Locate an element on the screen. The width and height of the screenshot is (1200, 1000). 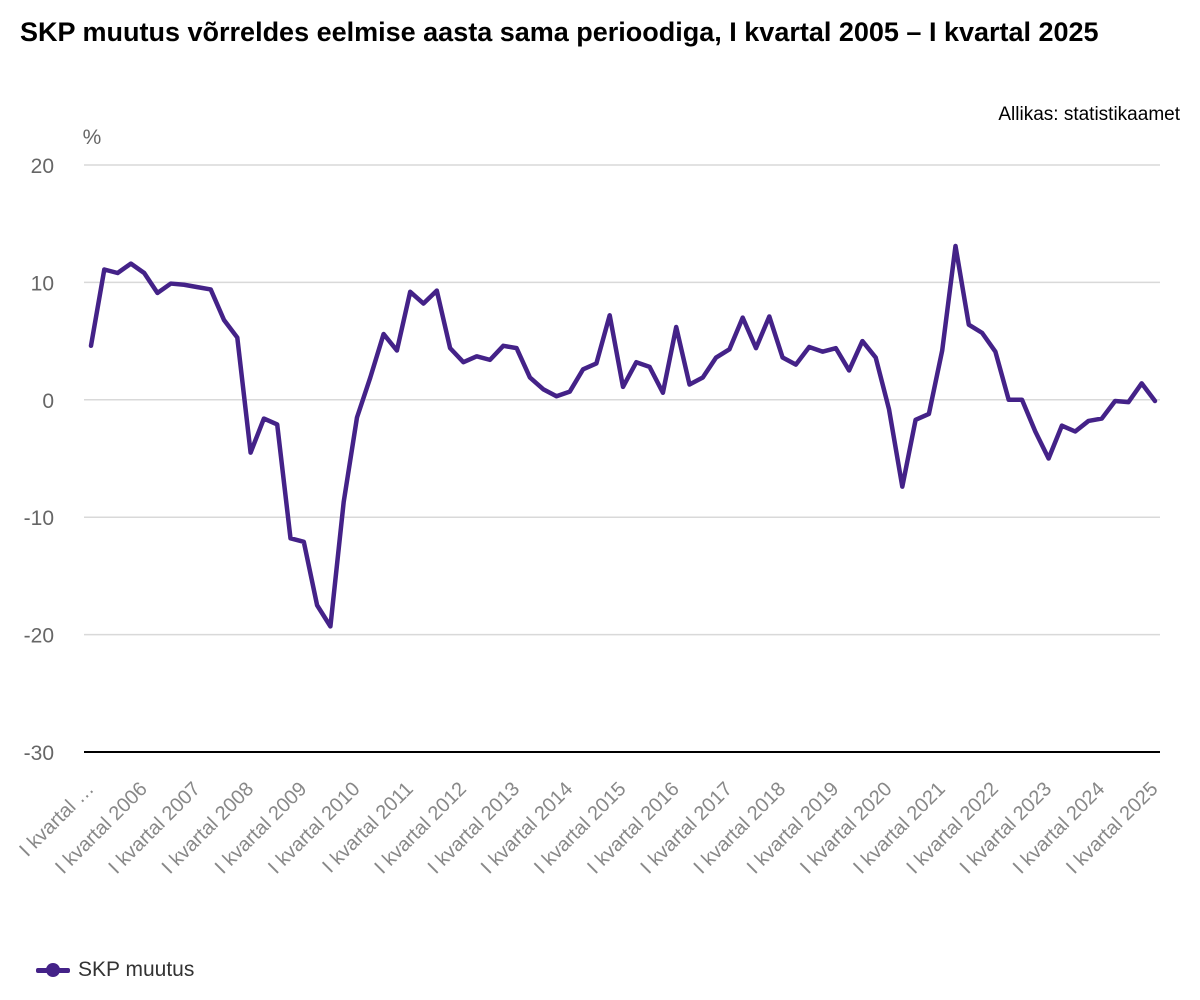
x-tick-label: I kvartal 2022 is located at coordinates (952, 828).